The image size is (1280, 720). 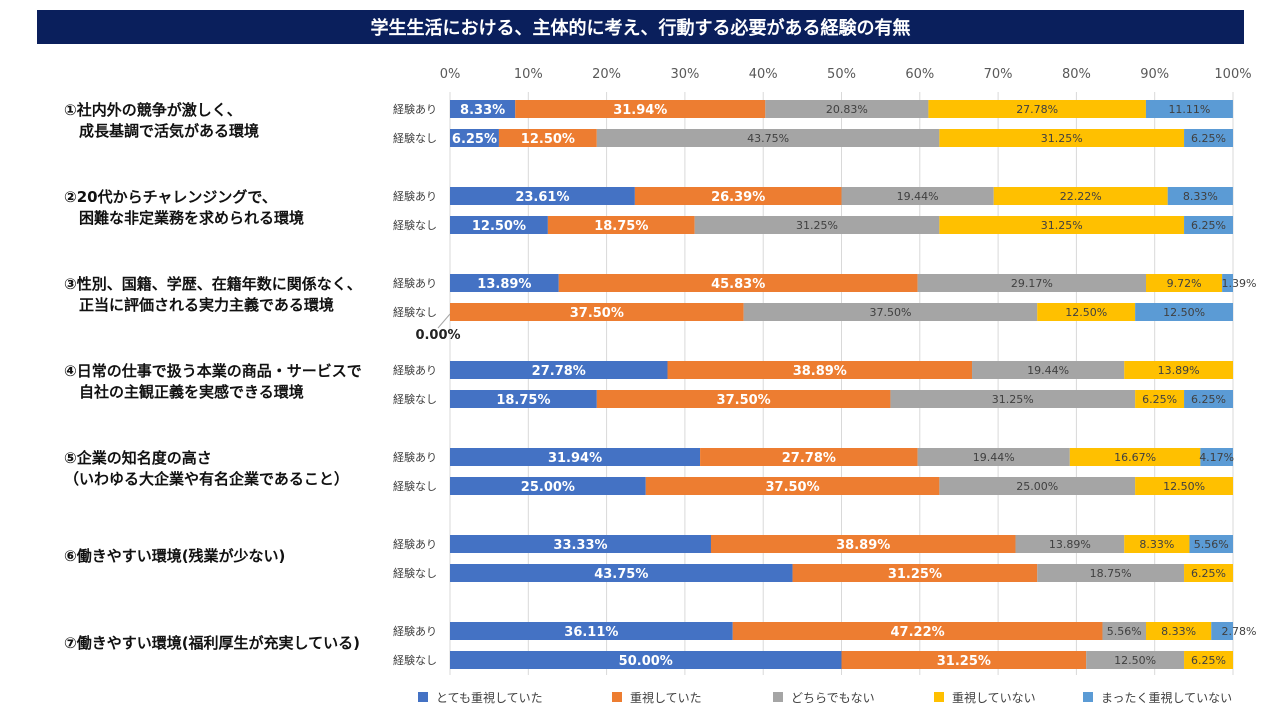 I want to click on data-label: 16.67%, so click(x=1135, y=457).